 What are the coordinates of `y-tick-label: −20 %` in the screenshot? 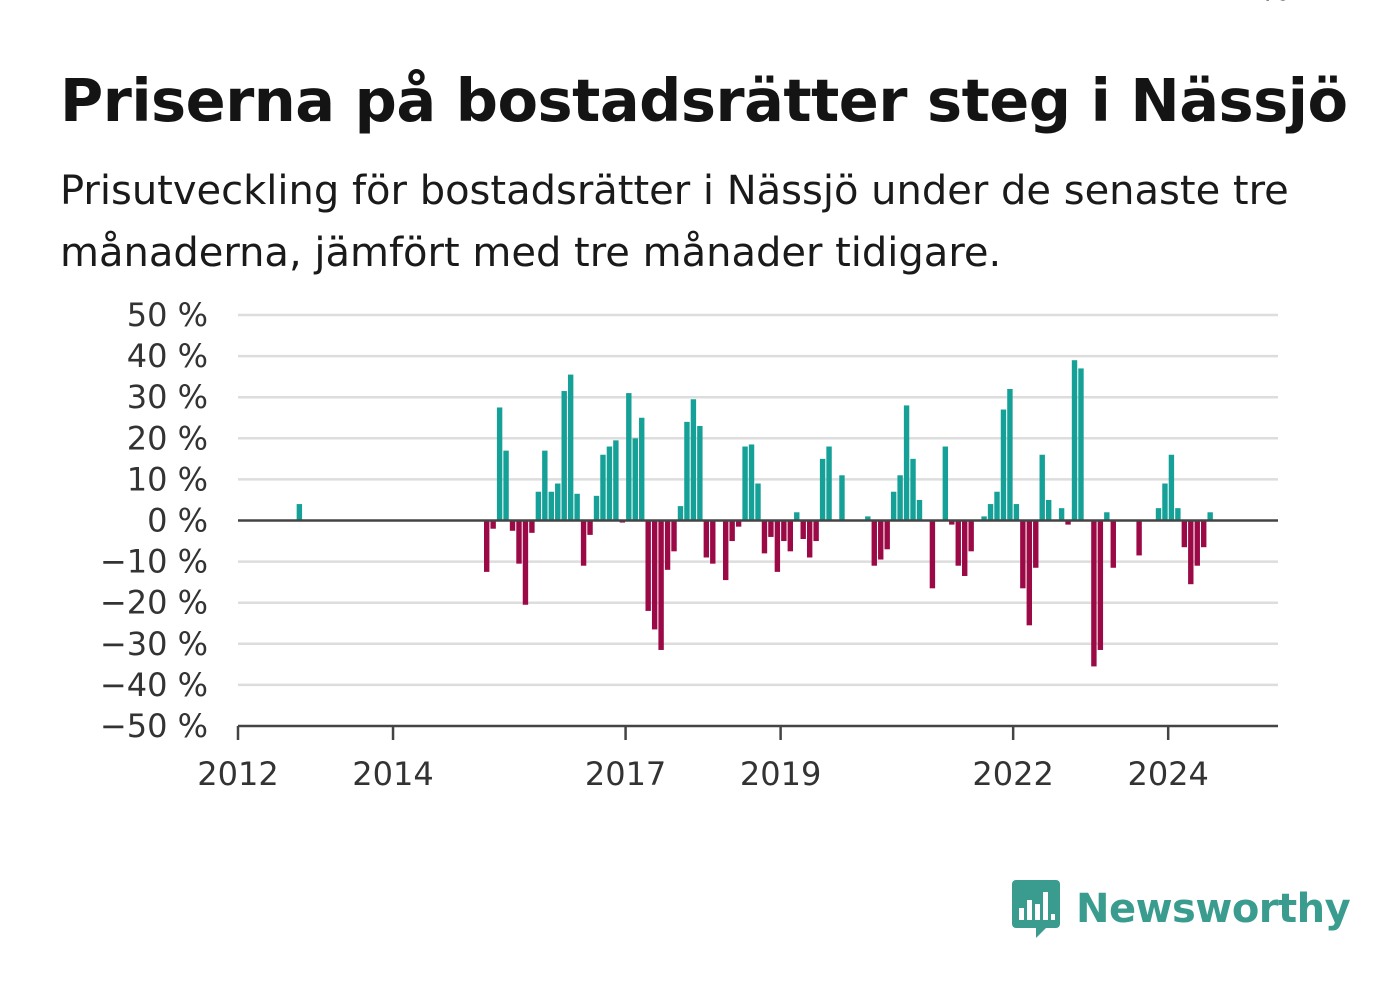 It's located at (154, 603).